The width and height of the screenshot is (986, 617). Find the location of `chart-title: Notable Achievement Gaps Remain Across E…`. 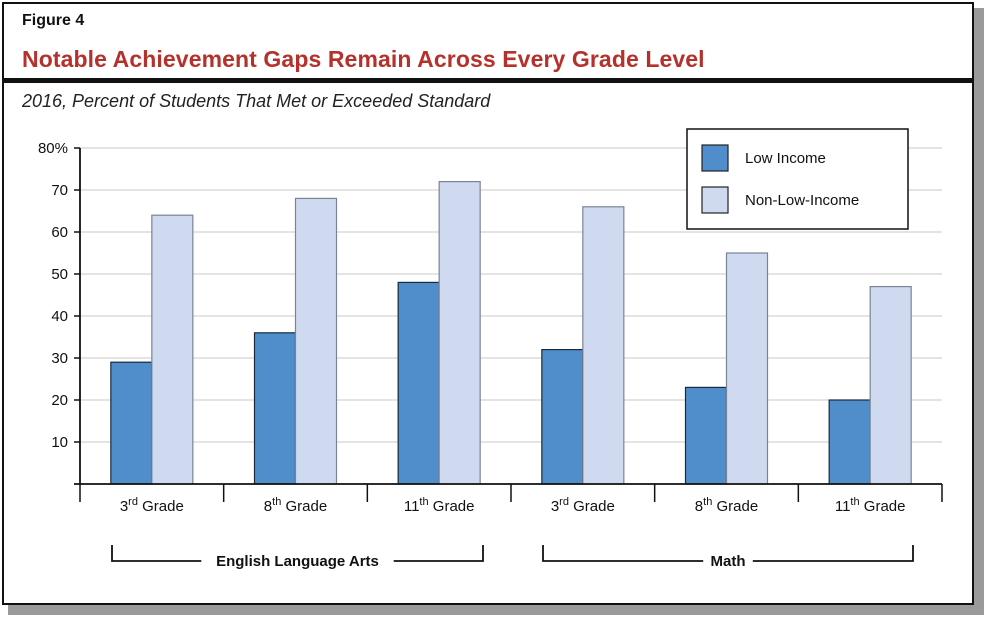

chart-title: Notable Achievement Gaps Remain Across E… is located at coordinates (363, 59).